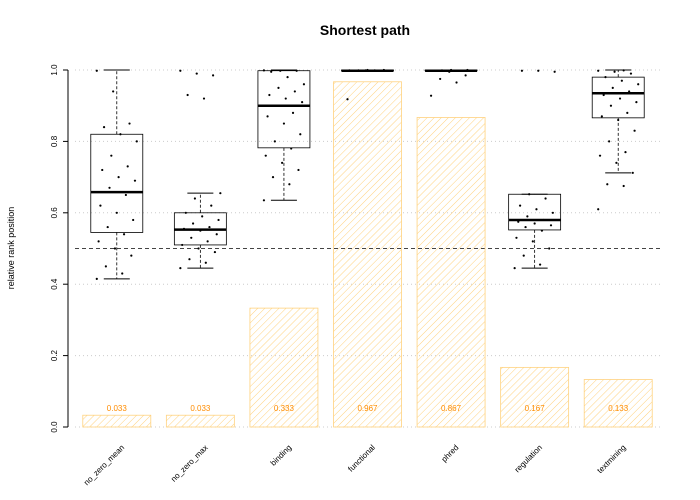  Describe the element at coordinates (528, 458) in the screenshot. I see `category-label: regulation` at that location.